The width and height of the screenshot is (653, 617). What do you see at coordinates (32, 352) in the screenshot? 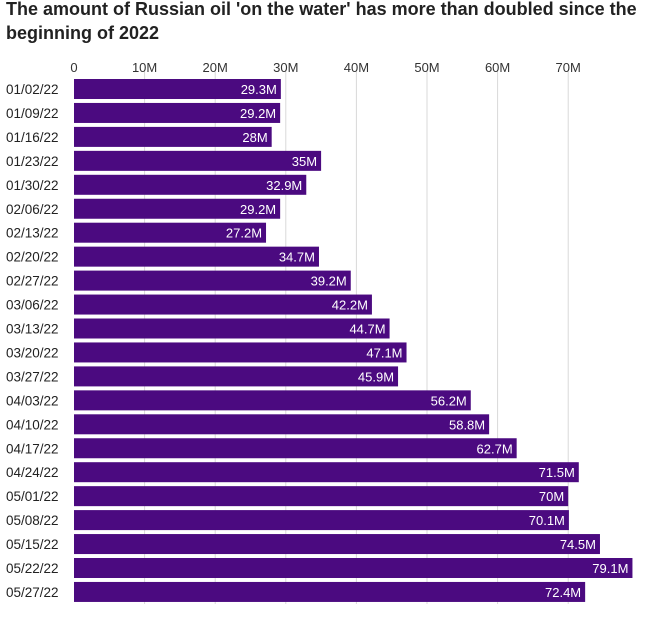
I see `category-label: 03/20/22` at bounding box center [32, 352].